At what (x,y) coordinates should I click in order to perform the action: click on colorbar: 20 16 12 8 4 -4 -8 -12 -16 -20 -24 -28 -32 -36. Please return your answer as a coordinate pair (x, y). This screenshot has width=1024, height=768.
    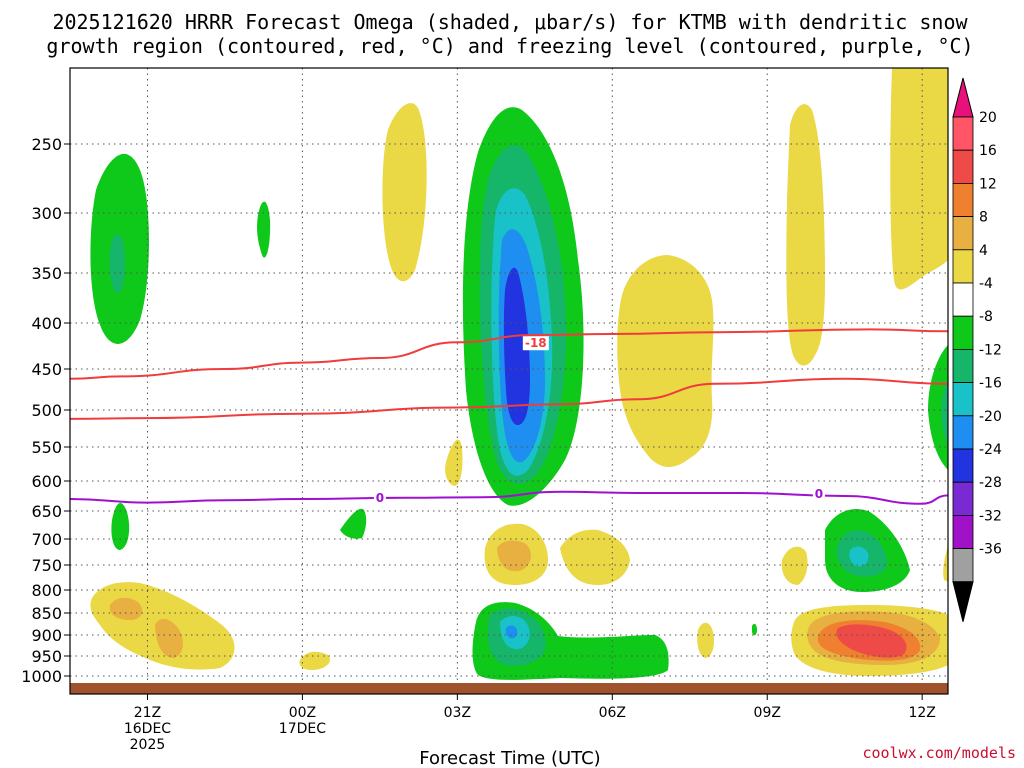
    Looking at the image, I should click on (977, 349).